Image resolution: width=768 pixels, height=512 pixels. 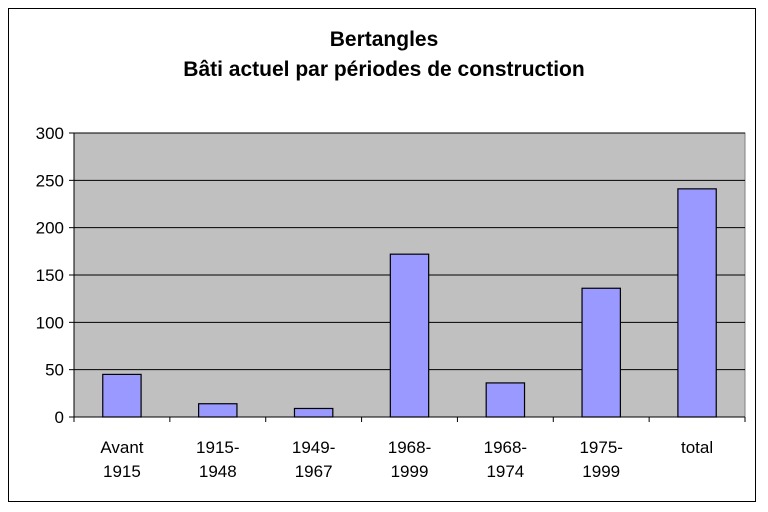 I want to click on x-tick-label: Avant, so click(x=121, y=447).